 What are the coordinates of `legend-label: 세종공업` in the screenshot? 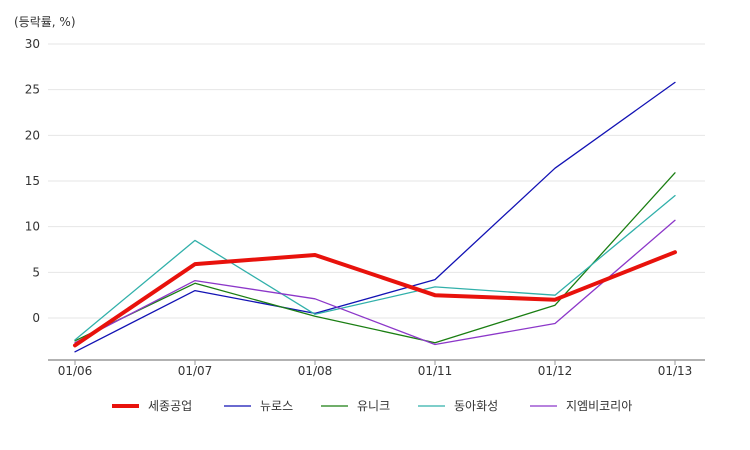 It's located at (170, 406).